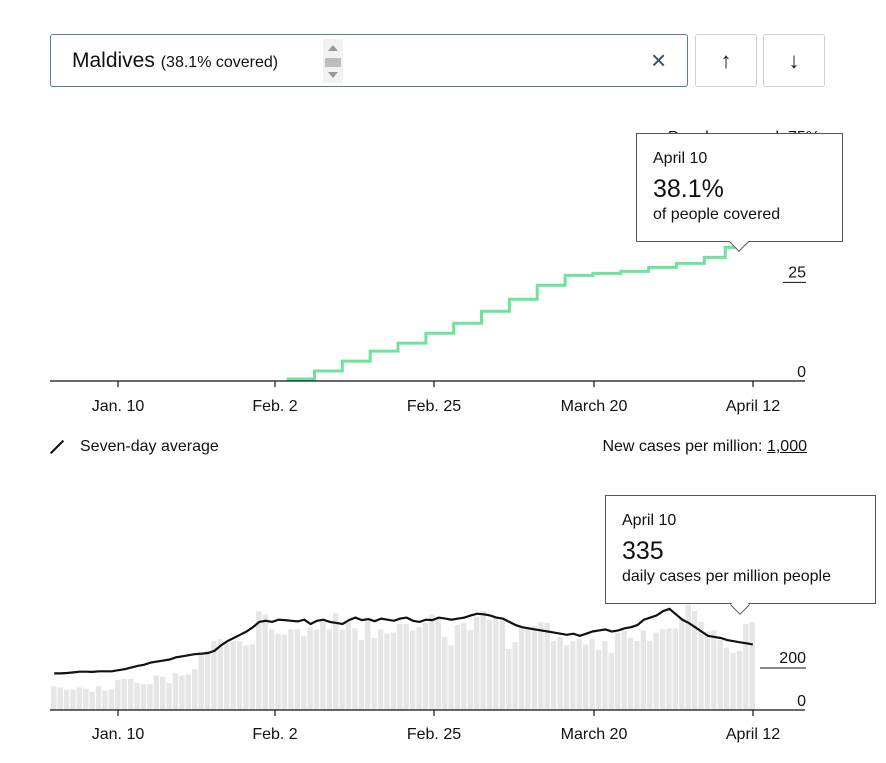  I want to click on y-tick-label: 0, so click(801, 372).